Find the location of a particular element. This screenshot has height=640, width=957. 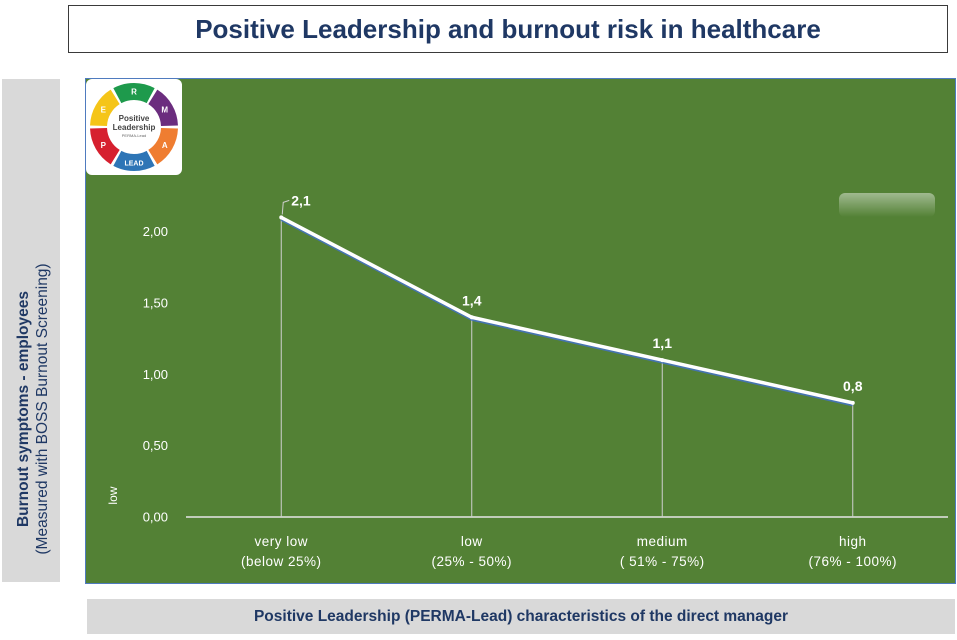

x-tick-label: very low is located at coordinates (281, 541).